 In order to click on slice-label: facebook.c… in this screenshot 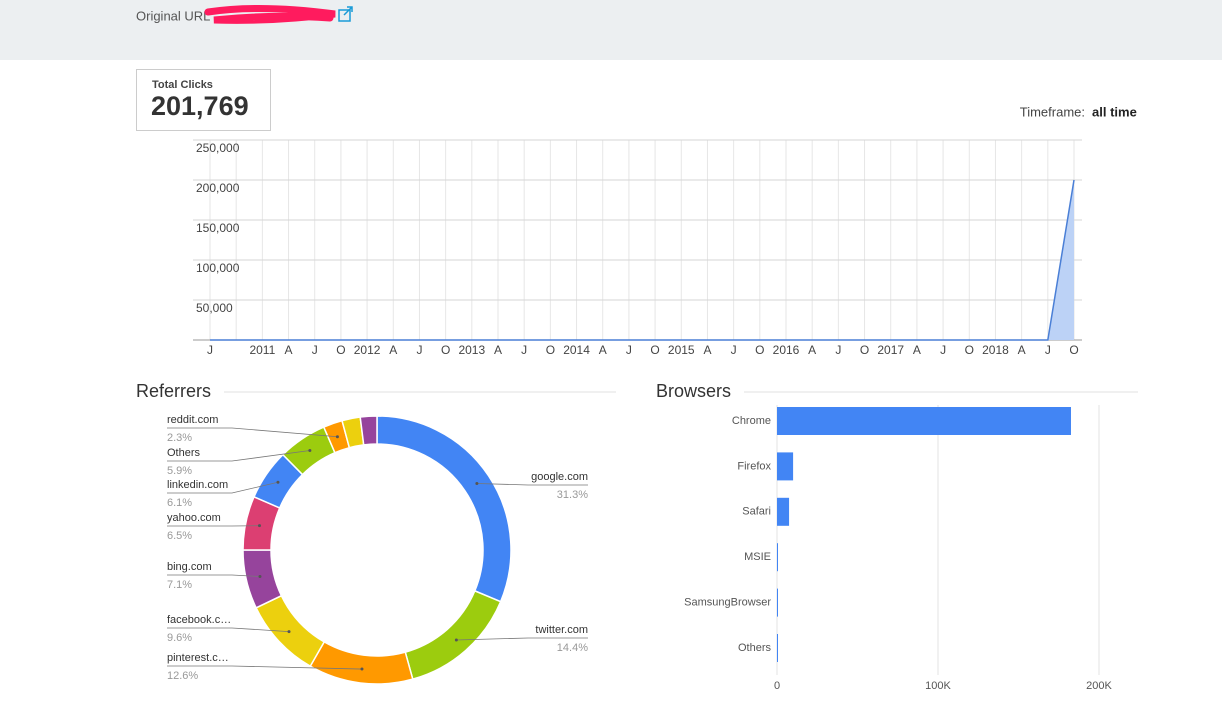, I will do `click(199, 620)`.